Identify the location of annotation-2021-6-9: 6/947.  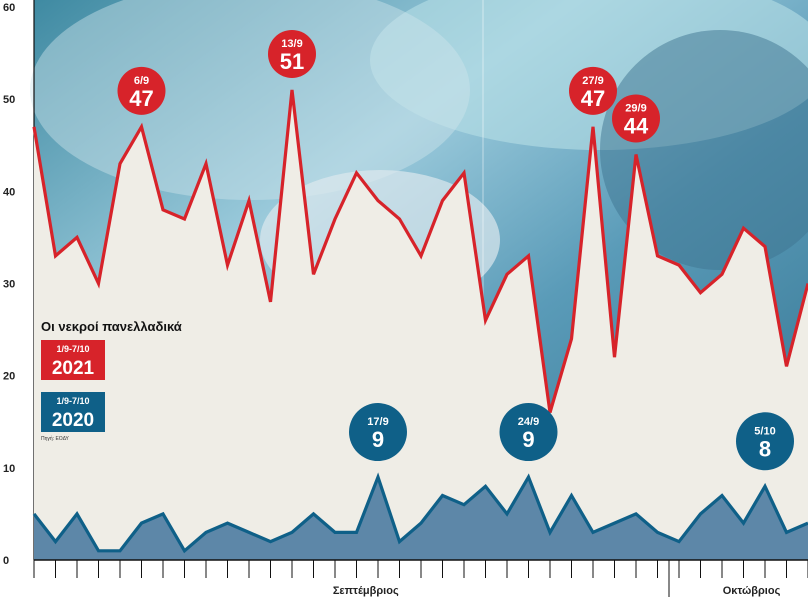
(141, 90).